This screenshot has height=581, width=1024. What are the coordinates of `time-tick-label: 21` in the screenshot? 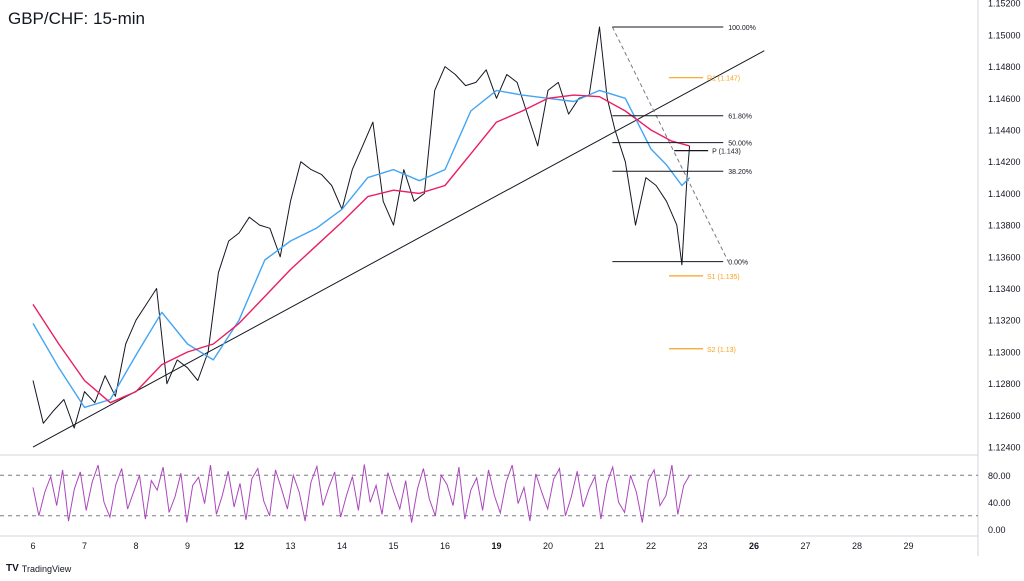 It's located at (599, 546).